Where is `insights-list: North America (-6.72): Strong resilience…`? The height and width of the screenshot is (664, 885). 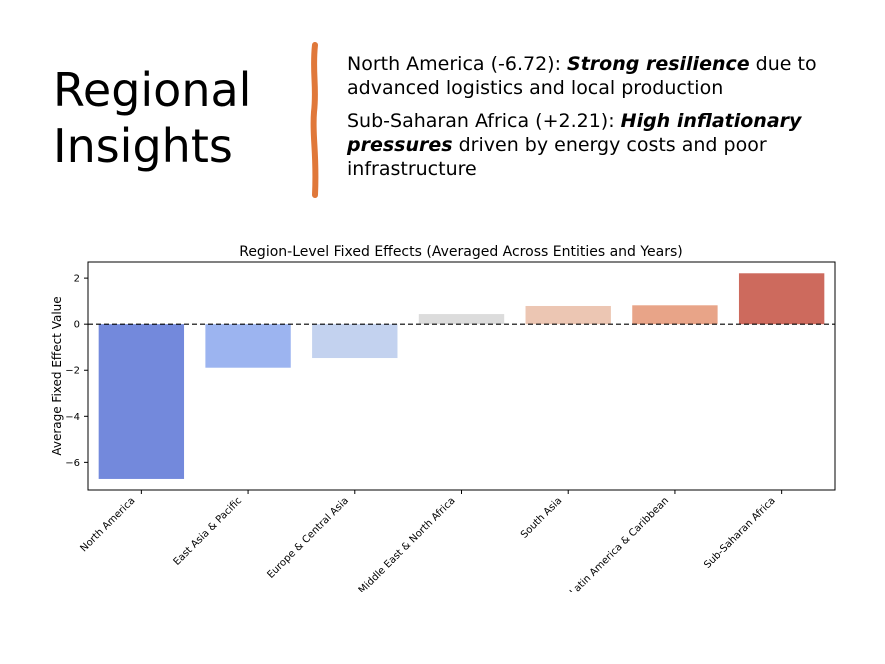 insights-list: North America (-6.72): Strong resilience… is located at coordinates (582, 121).